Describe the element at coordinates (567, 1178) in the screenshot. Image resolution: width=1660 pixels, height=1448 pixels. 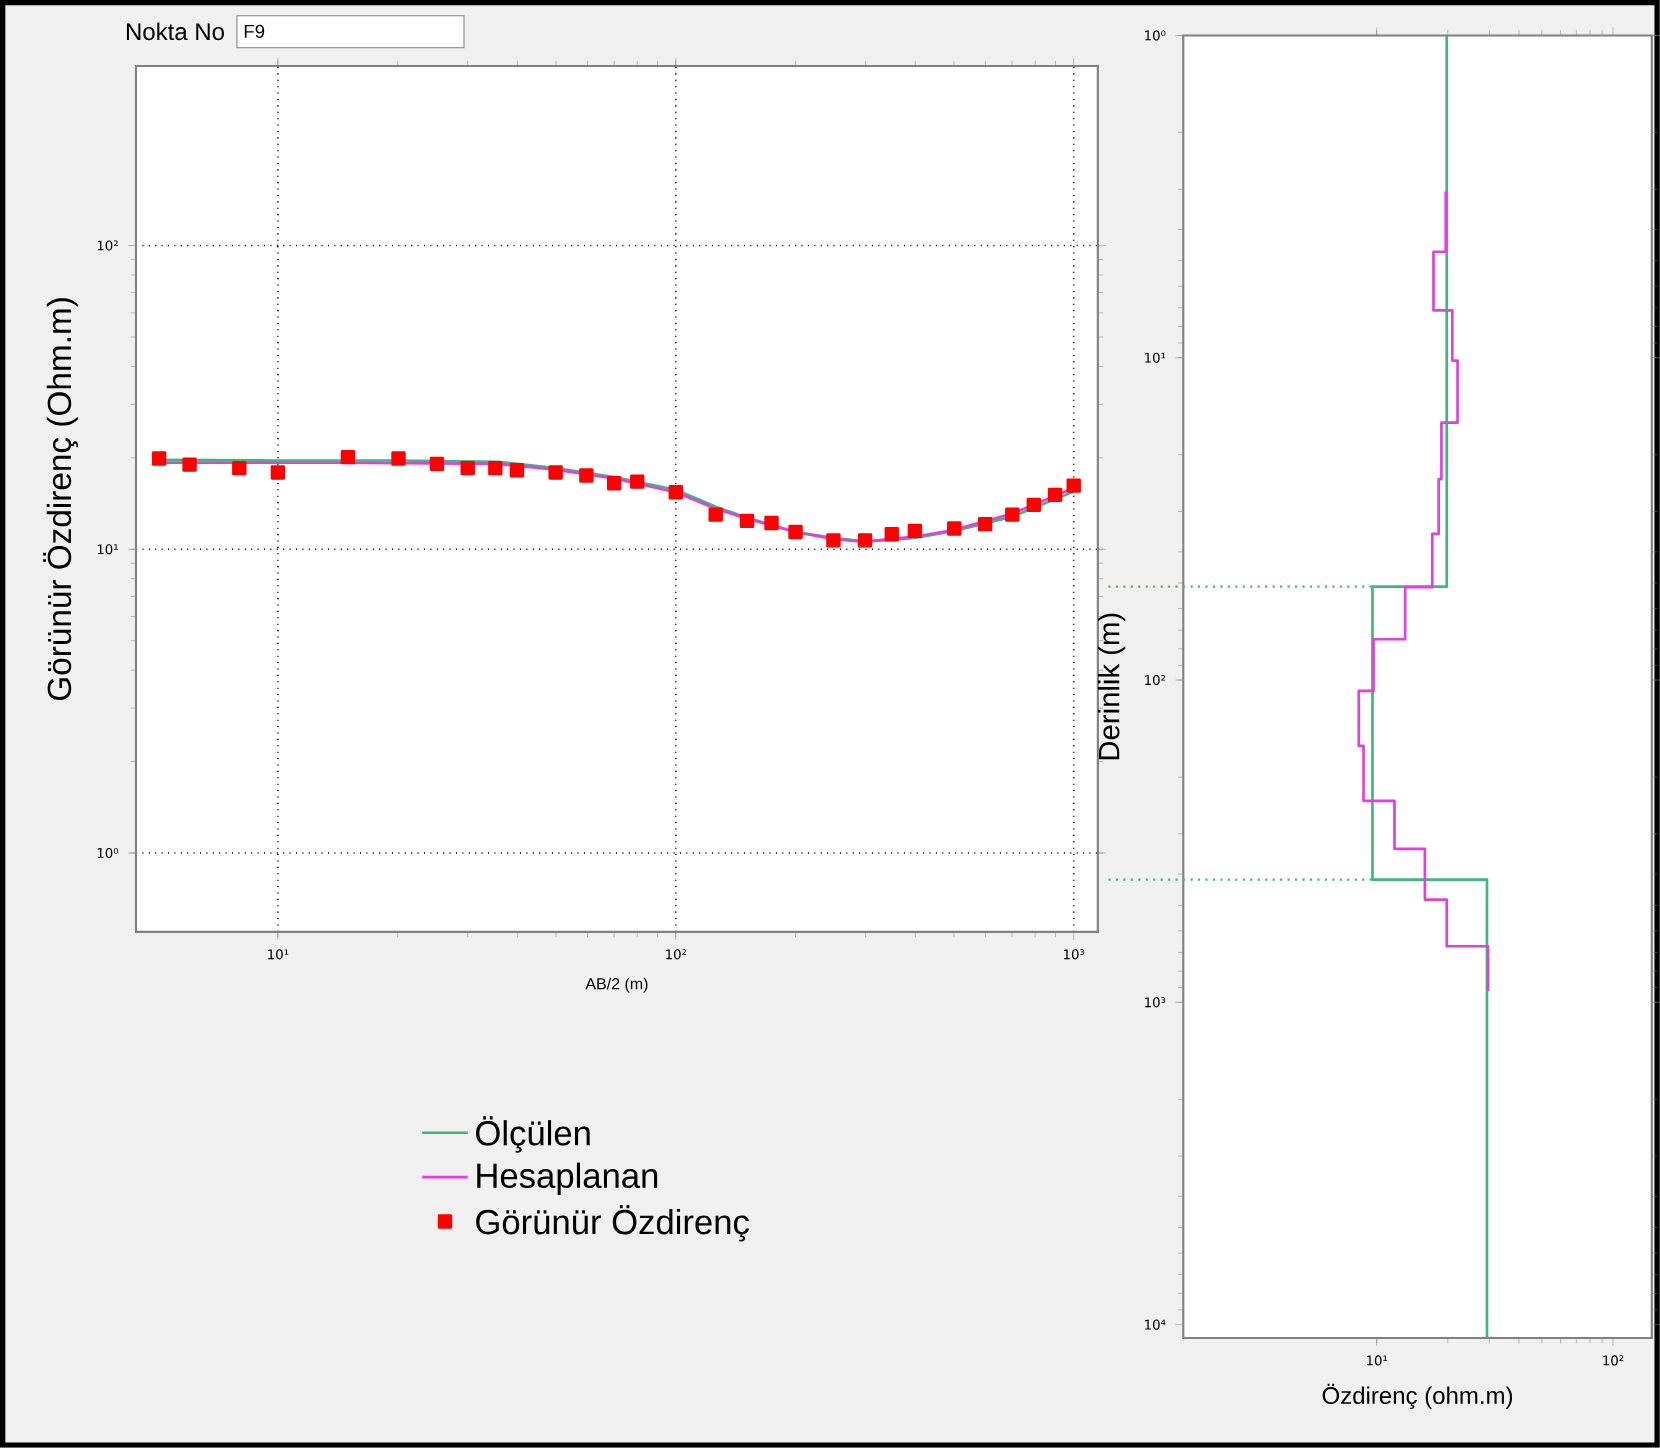
I see `legend-label: Hesaplanan` at that location.